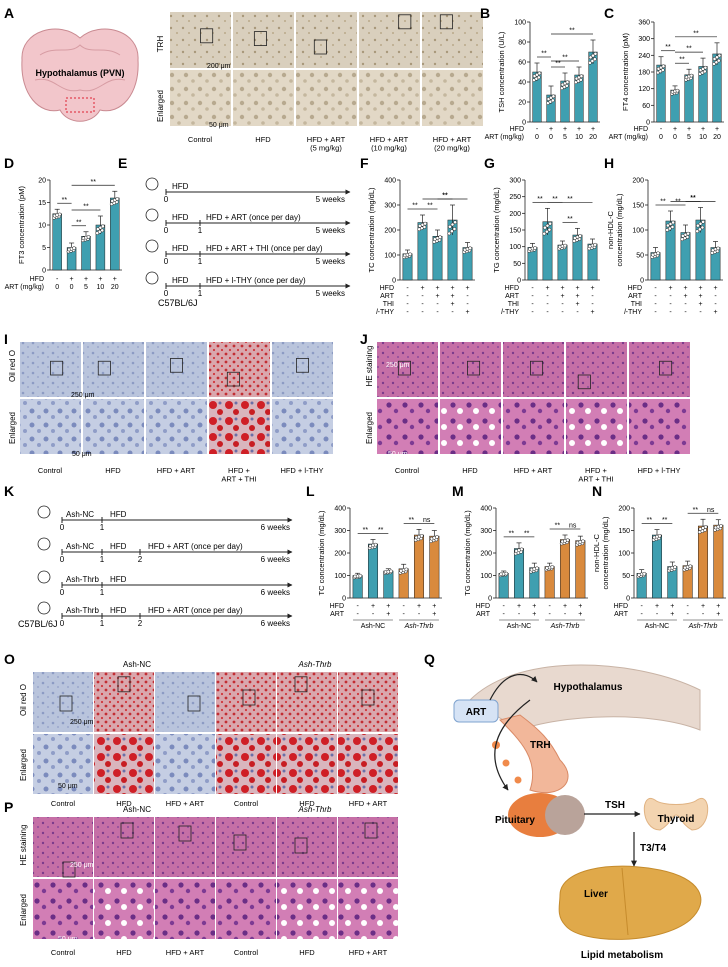 The image size is (728, 967). What do you see at coordinates (385, 312) in the screenshot?
I see `row-label: l-THY` at bounding box center [385, 312].